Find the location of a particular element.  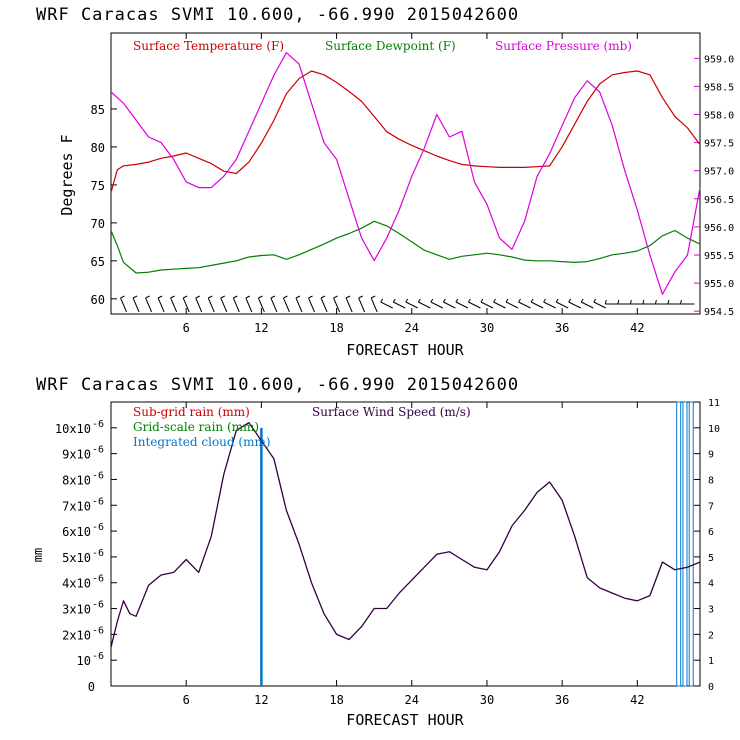

legend-integrated-cloud: Integrated cloud (mm) is located at coordinates (202, 442).